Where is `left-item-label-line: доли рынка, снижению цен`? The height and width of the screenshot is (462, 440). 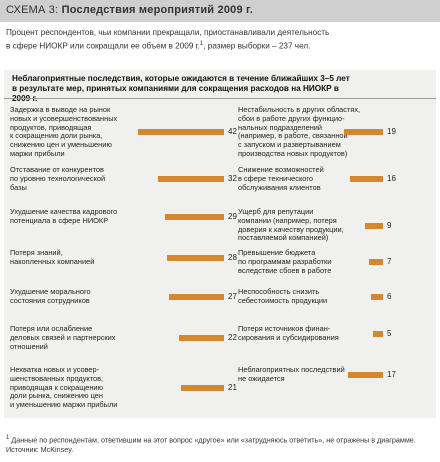
left-item-label-line: доли рынка, снижению цен is located at coordinates (56, 396).